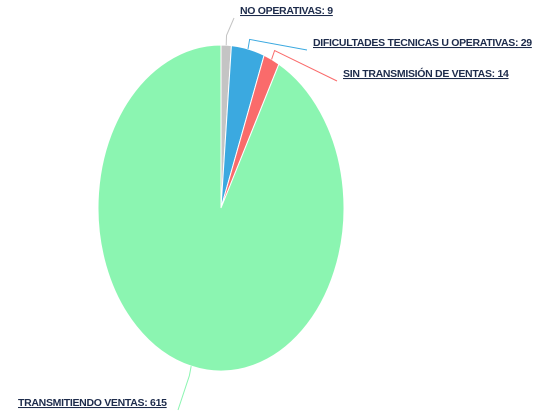 The width and height of the screenshot is (551, 414). What do you see at coordinates (426, 73) in the screenshot?
I see `data-label: SIN TRANSMISIÓN DE VENTAS: 14` at bounding box center [426, 73].